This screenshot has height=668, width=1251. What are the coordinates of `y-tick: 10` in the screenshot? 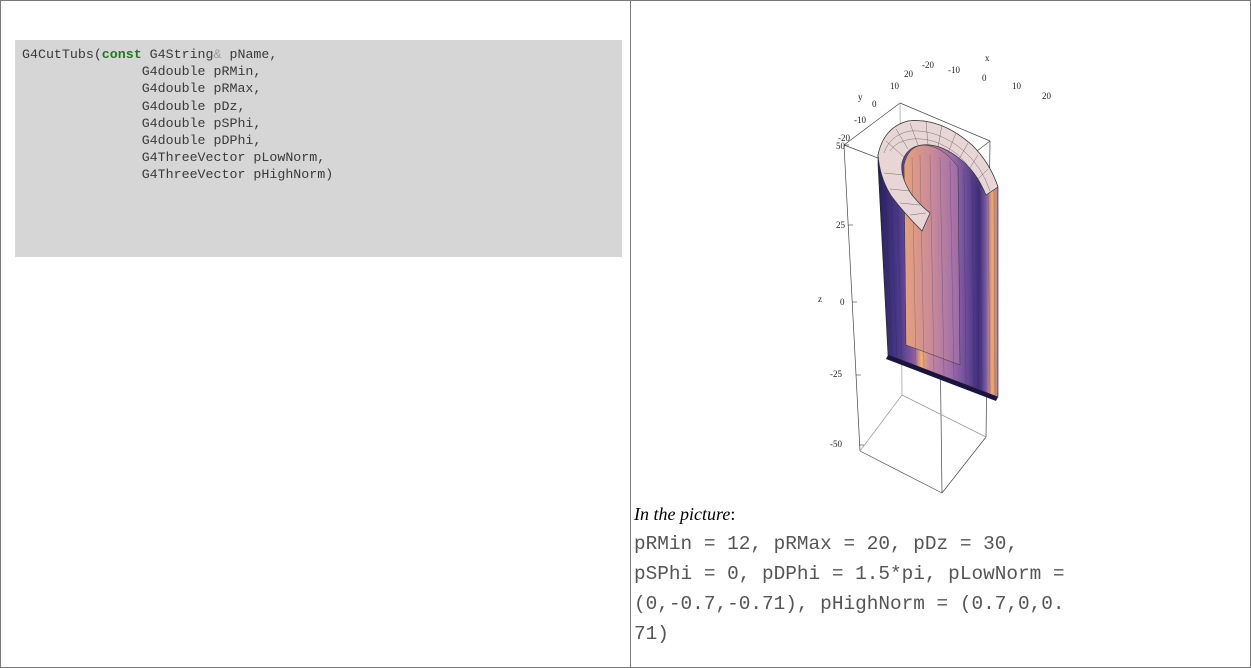 It's located at (895, 86).